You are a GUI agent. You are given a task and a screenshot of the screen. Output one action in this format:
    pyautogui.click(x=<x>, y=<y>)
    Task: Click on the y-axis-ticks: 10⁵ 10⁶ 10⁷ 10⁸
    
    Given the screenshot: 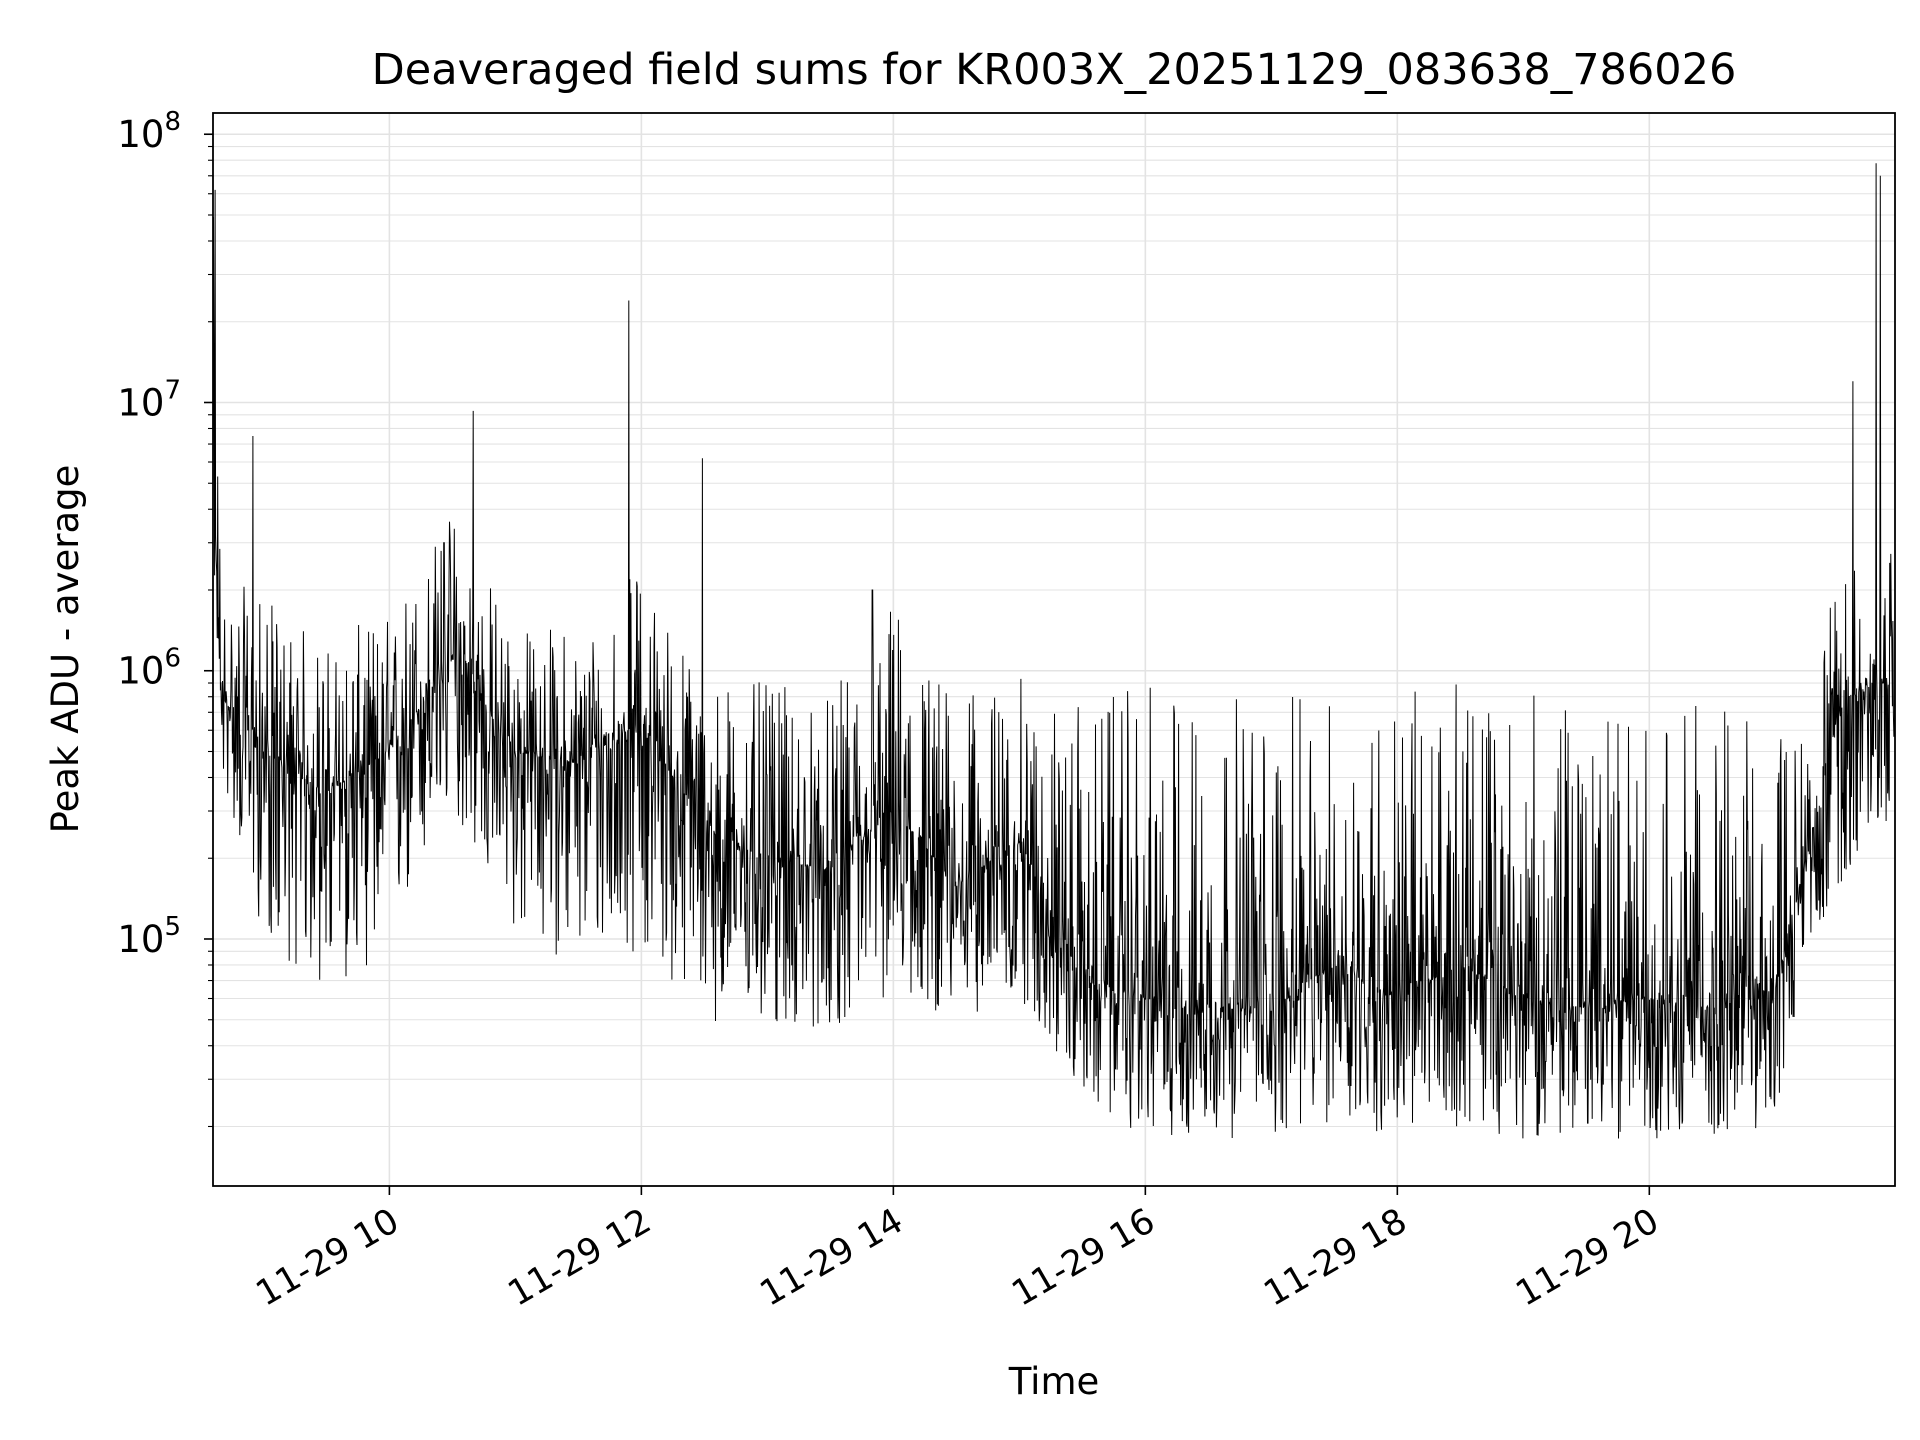 What is the action you would take?
    pyautogui.click(x=165, y=617)
    